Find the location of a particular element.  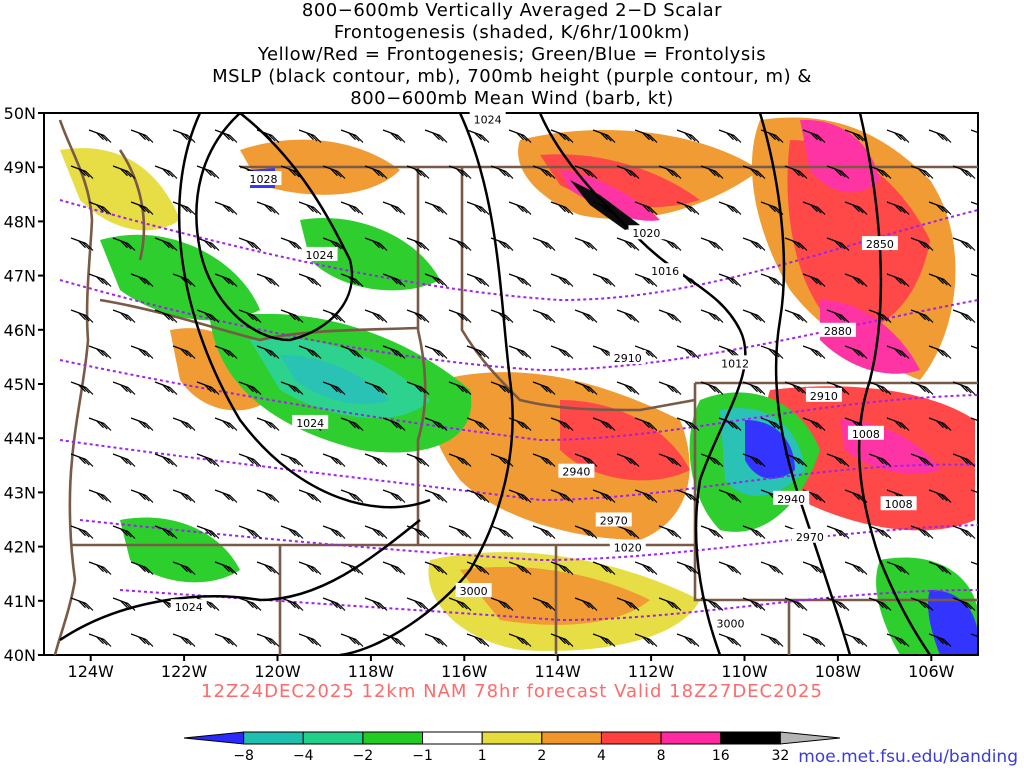

id-mt-border is located at coordinates (578, 289).